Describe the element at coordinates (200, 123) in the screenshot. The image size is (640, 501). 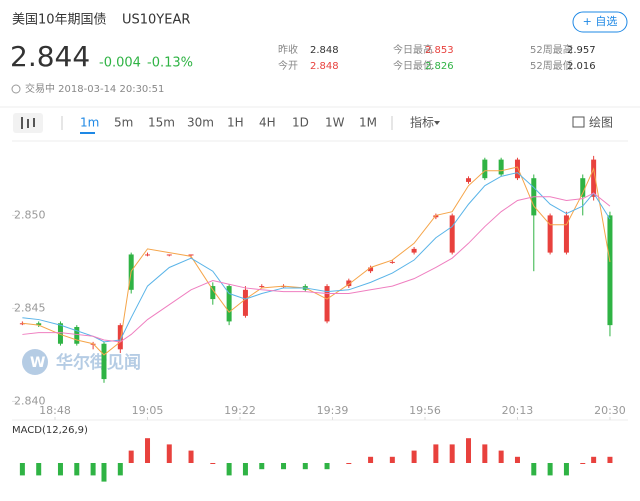
I see `period-tab: 30m` at that location.